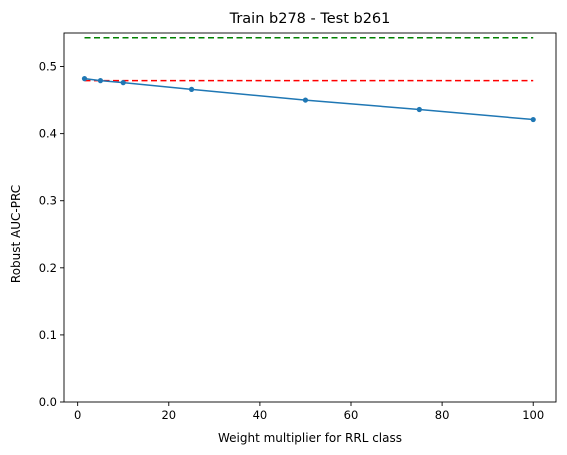 The width and height of the screenshot is (567, 455). I want to click on y-tick-label: 0.1, so click(48, 335).